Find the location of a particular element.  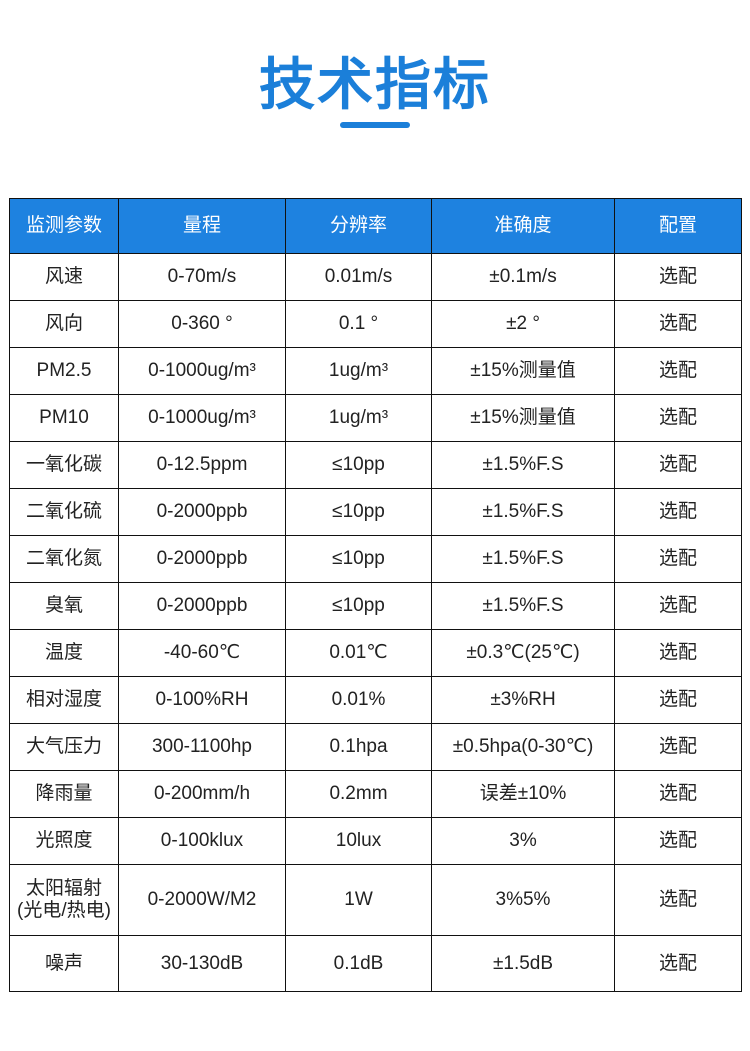

page-title: 技术指标 is located at coordinates (375, 85).